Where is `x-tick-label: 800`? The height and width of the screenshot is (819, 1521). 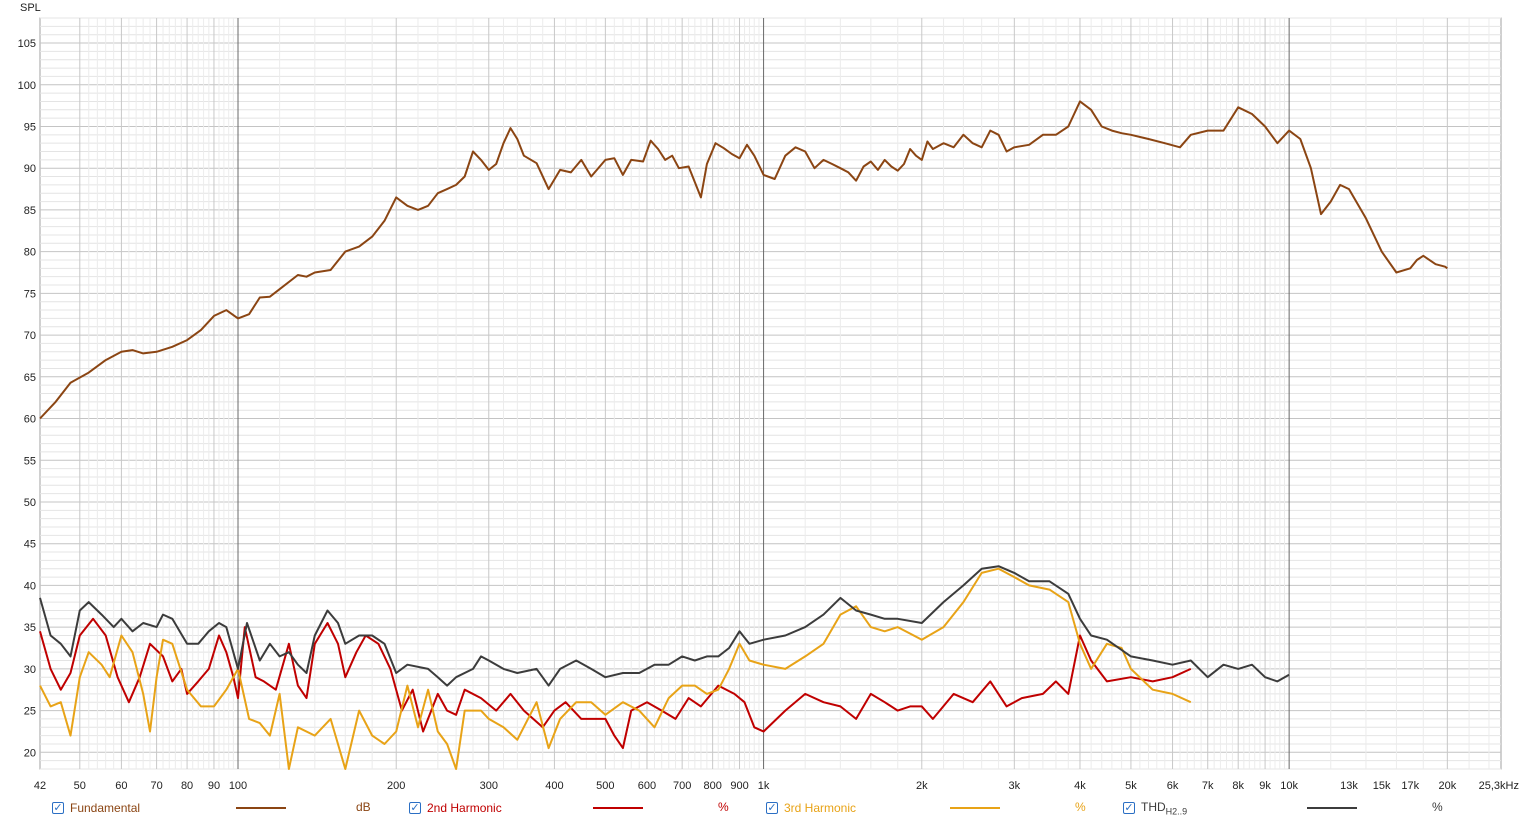
x-tick-label: 800 is located at coordinates (712, 786).